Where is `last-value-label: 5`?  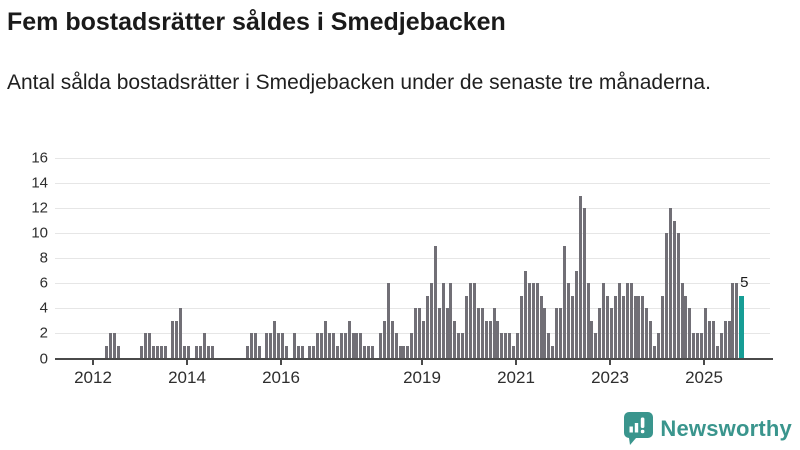
last-value-label: 5 is located at coordinates (744, 282).